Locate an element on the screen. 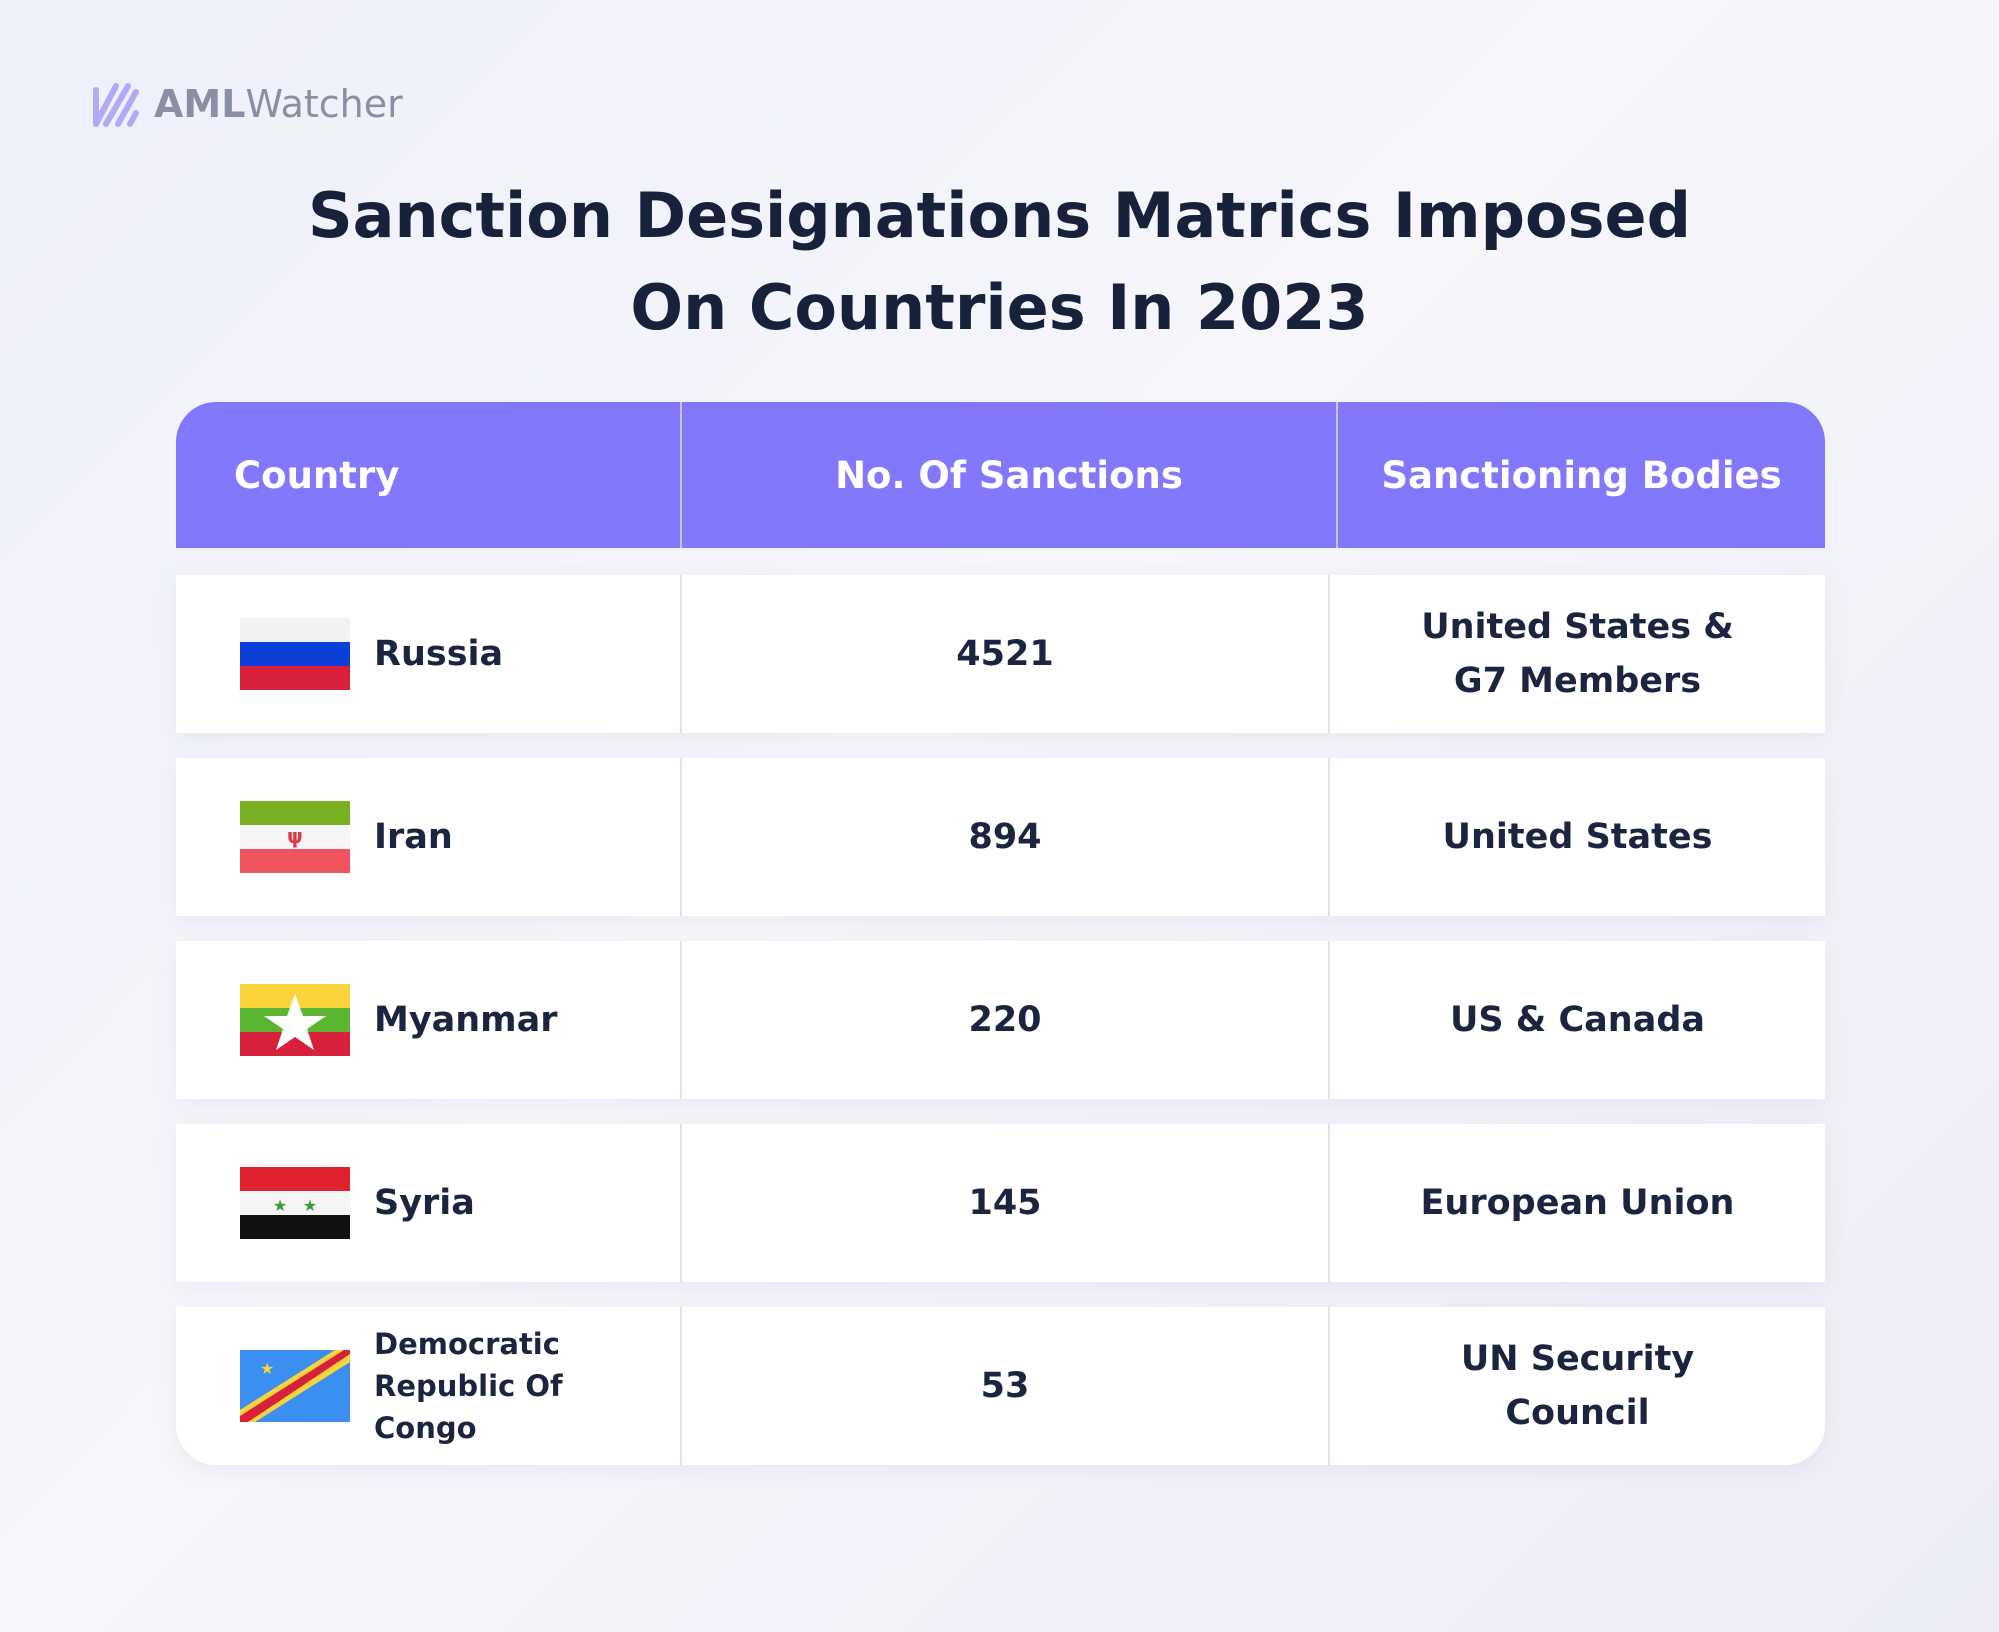 The height and width of the screenshot is (1632, 1999). country-cell: Russia is located at coordinates (429, 654).